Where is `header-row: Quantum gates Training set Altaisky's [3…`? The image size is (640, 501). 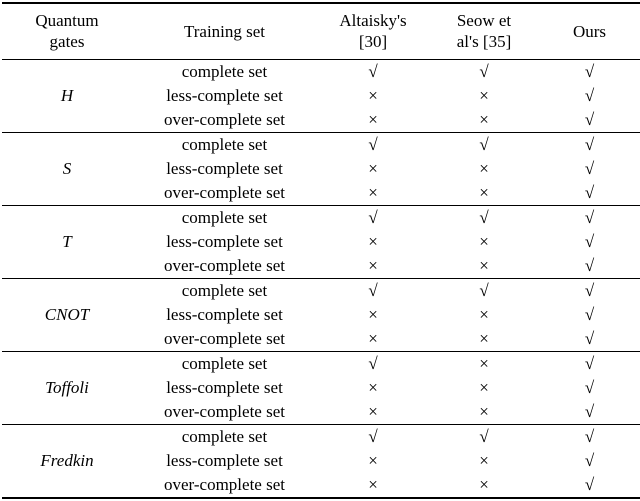 header-row: Quantum gates Training set Altaisky's [3… is located at coordinates (321, 31).